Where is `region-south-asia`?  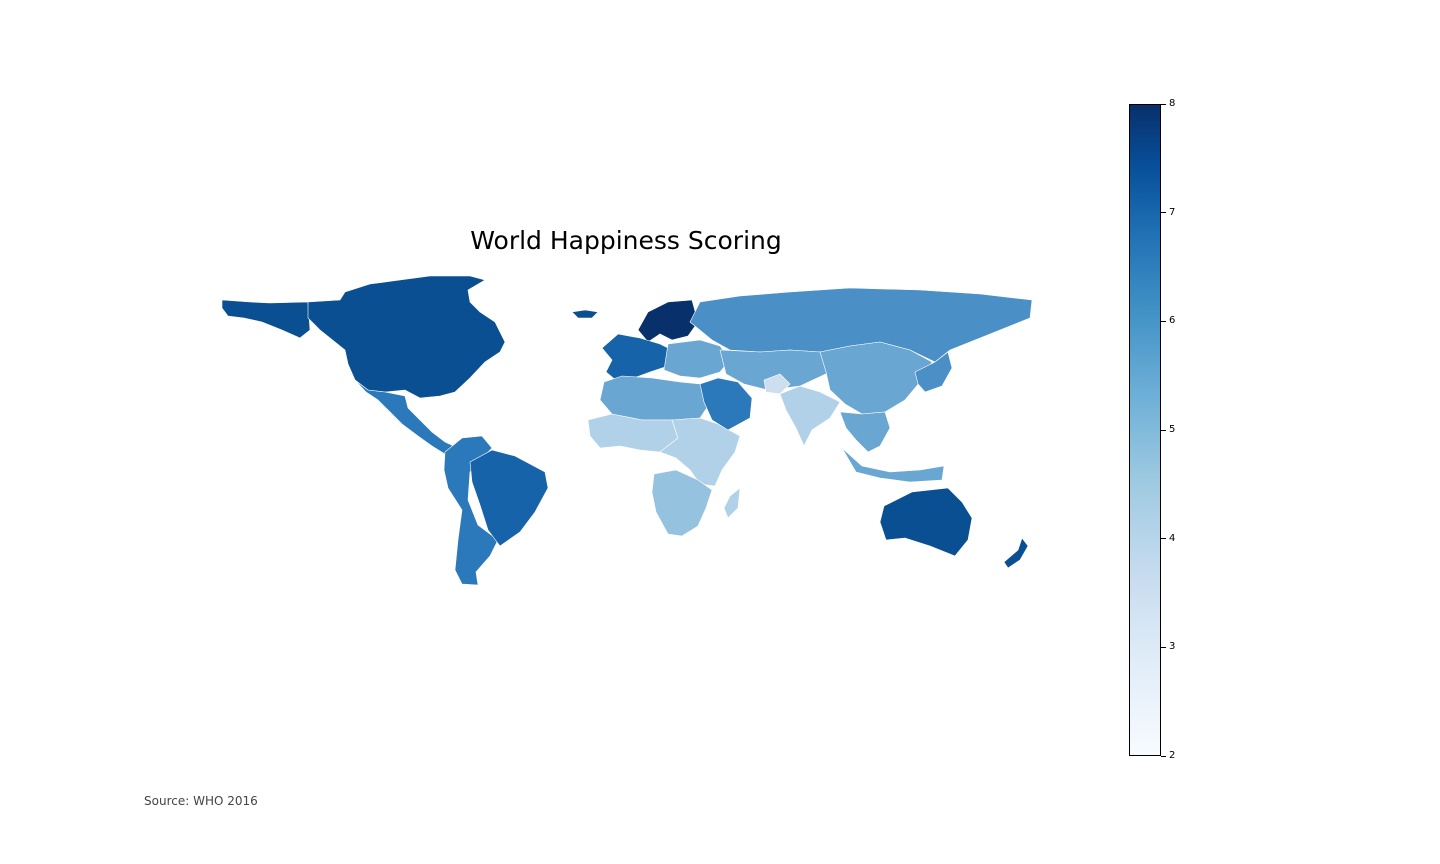
region-south-asia is located at coordinates (810, 416).